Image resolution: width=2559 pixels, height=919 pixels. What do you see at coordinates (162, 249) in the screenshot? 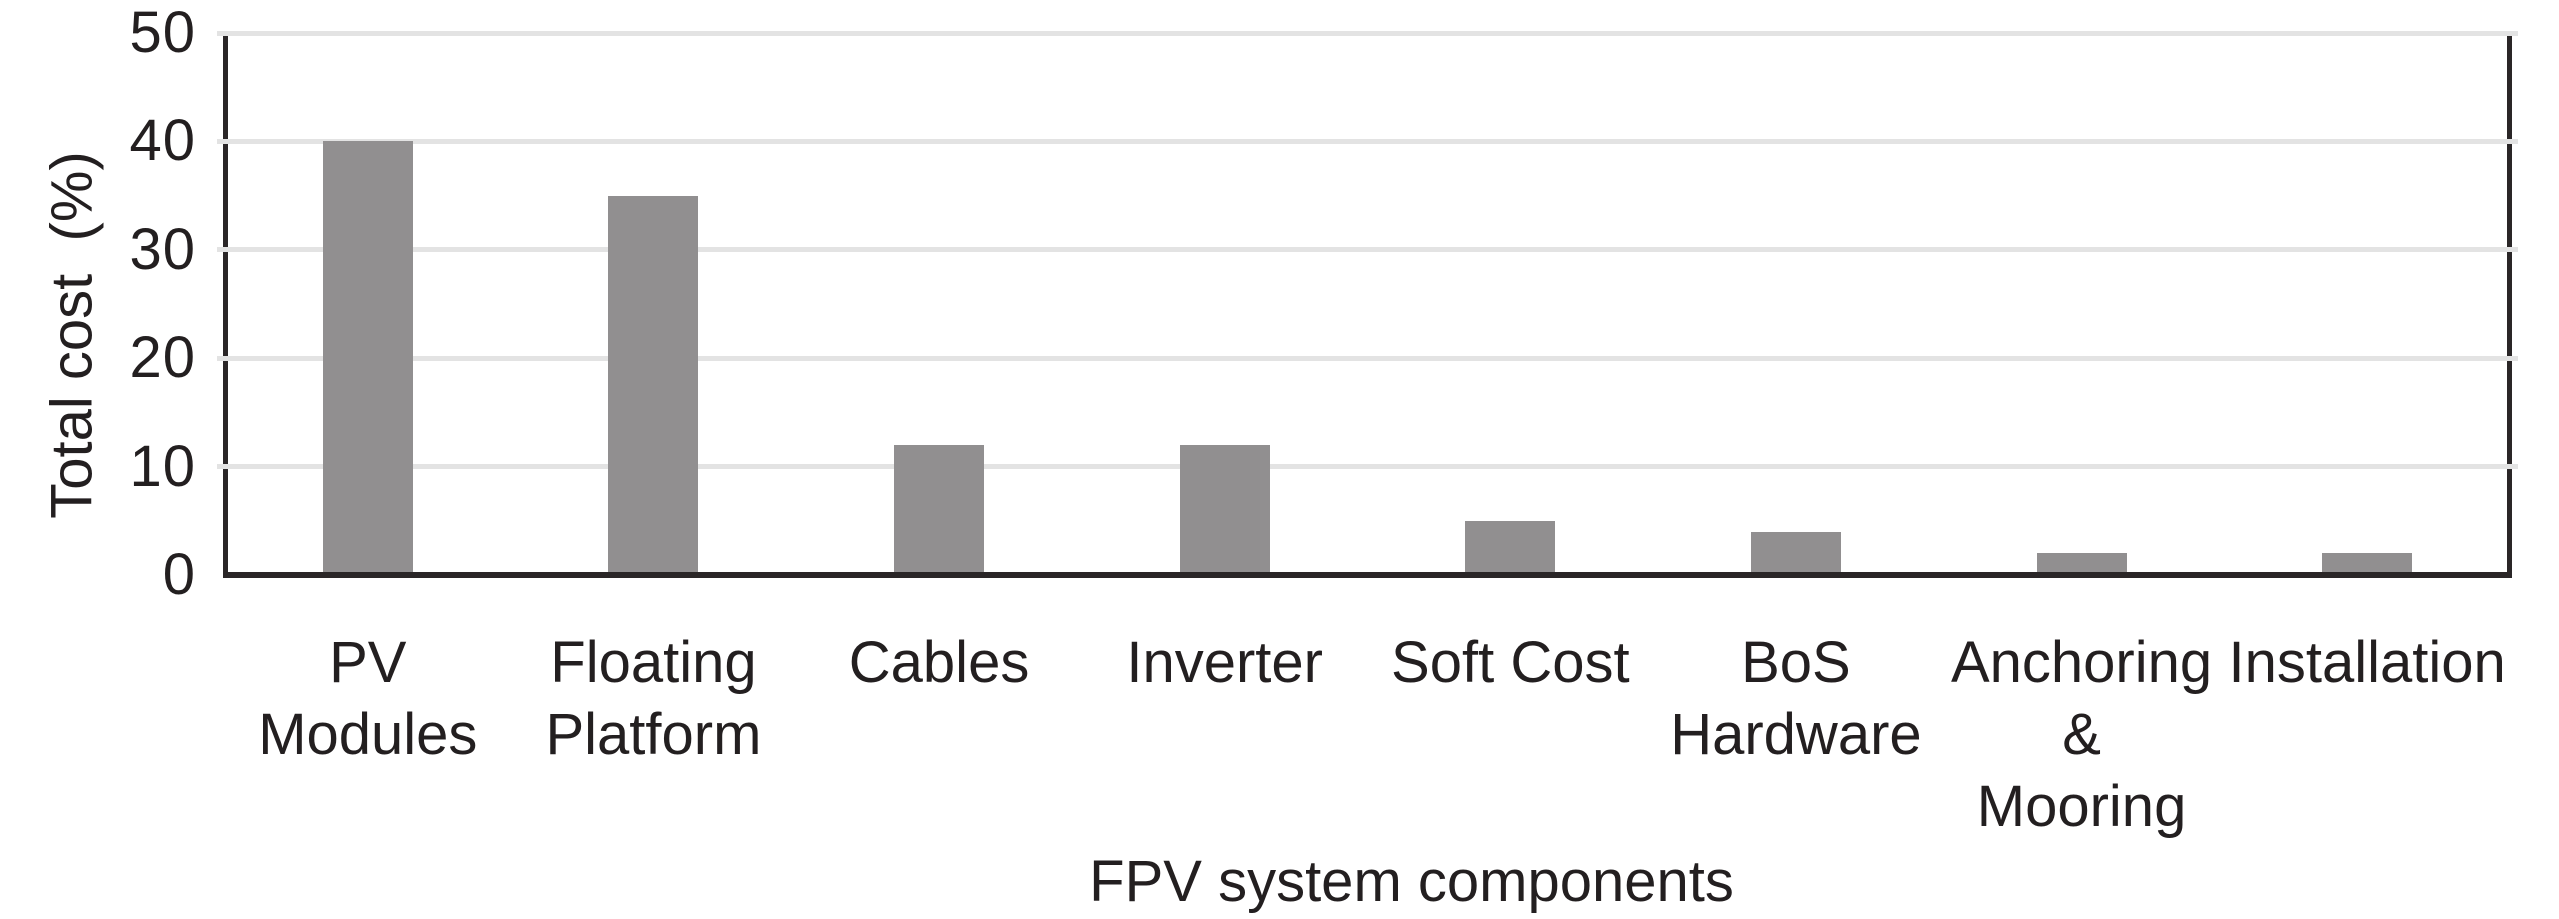
I see `y-tick-label-30: 30` at bounding box center [162, 249].